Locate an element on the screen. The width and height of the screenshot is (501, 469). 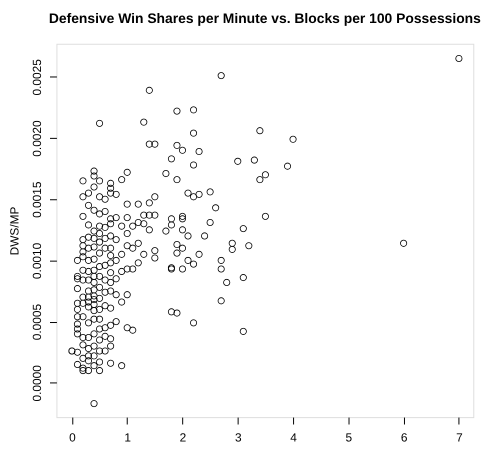
x-tick-label: 3 is located at coordinates (238, 437).